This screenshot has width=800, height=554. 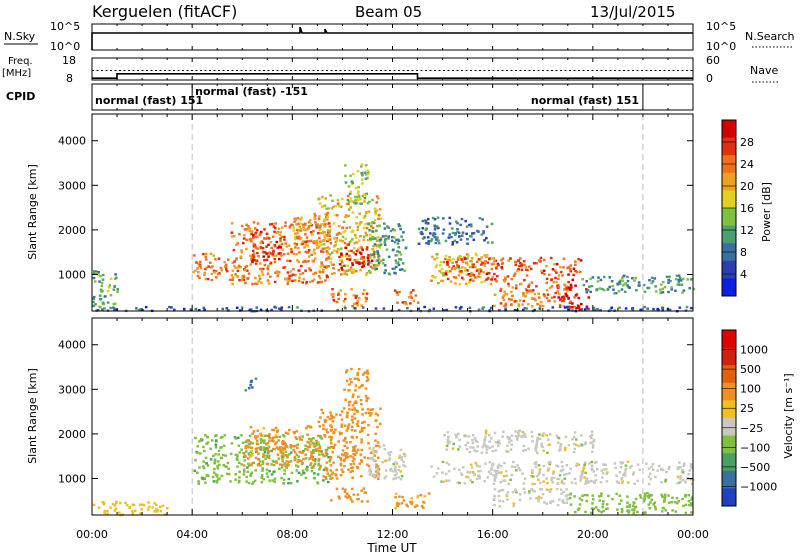 I want to click on nsky-tick-high: 10^5, so click(x=65, y=26).